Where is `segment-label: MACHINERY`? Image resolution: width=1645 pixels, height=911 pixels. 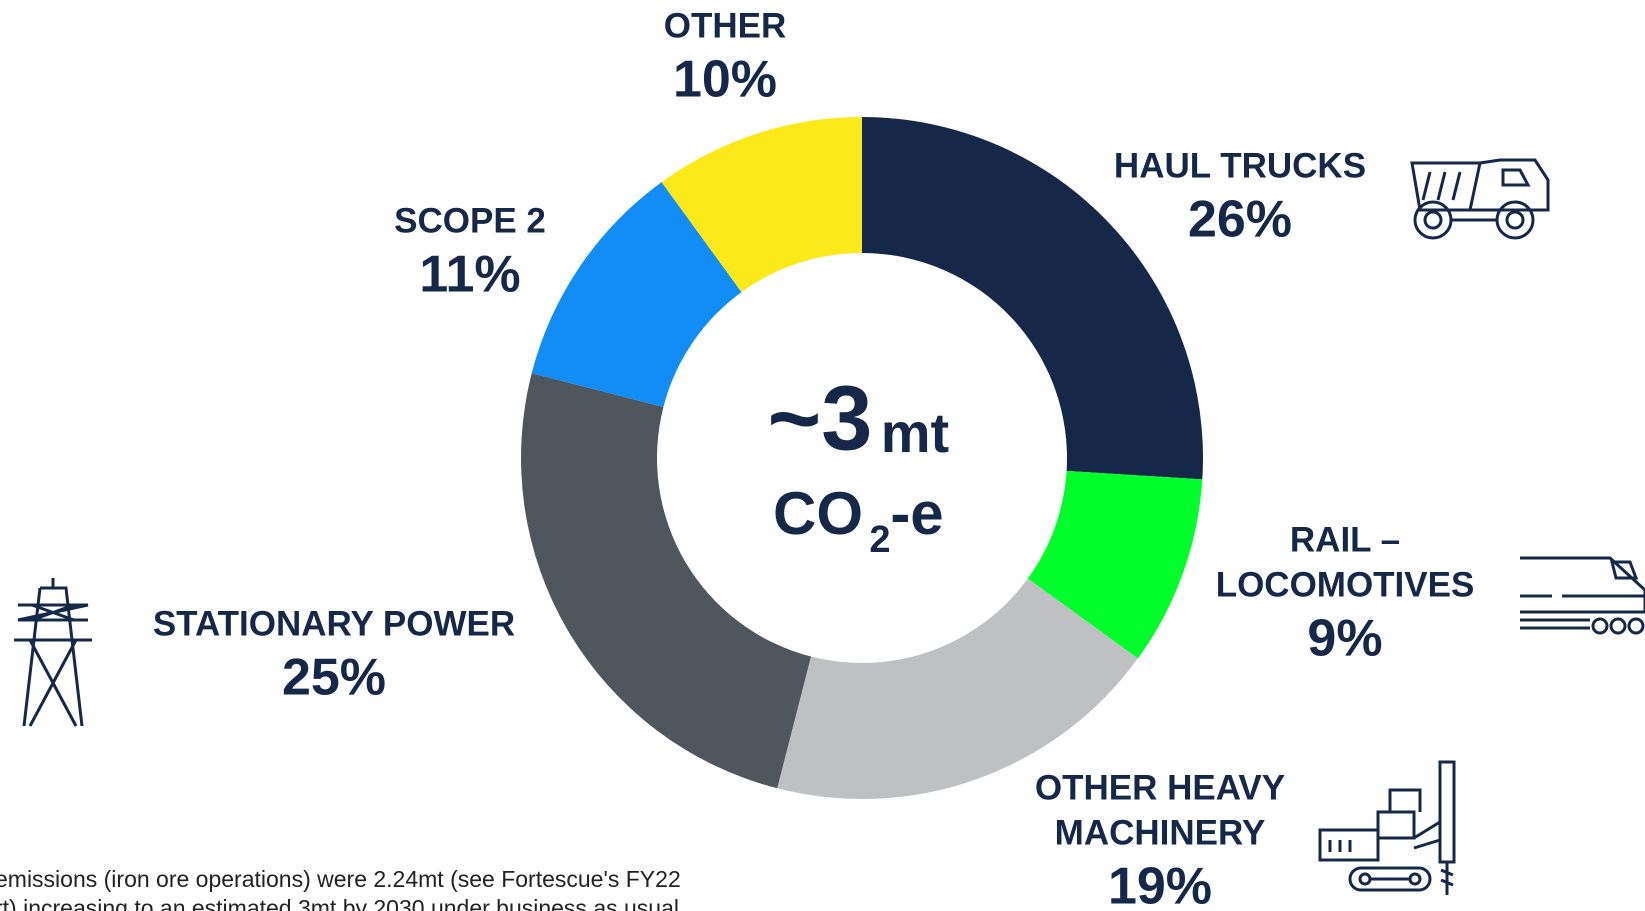
segment-label: MACHINERY is located at coordinates (1160, 832).